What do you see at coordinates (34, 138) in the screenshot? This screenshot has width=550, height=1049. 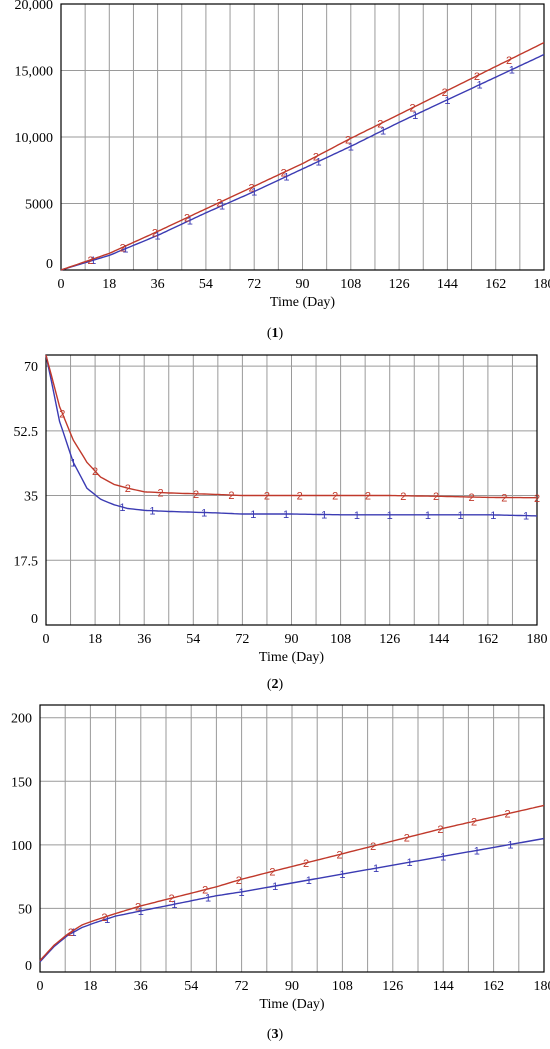 I see `y-tick-label: 10,000` at bounding box center [34, 138].